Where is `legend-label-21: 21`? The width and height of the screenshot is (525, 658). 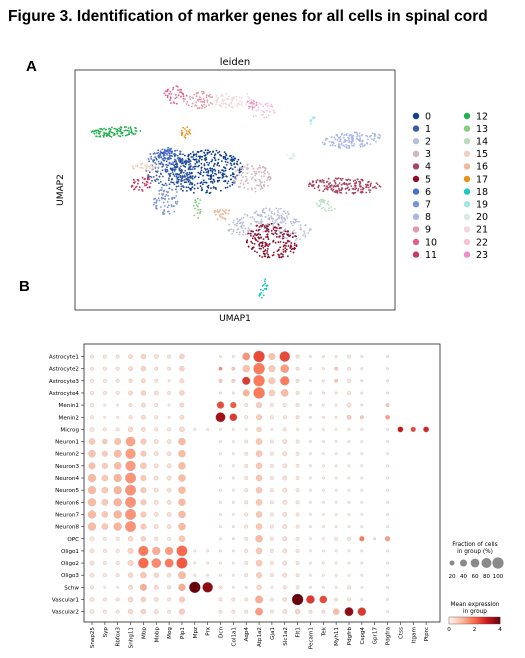
legend-label-21: 21 is located at coordinates (482, 230).